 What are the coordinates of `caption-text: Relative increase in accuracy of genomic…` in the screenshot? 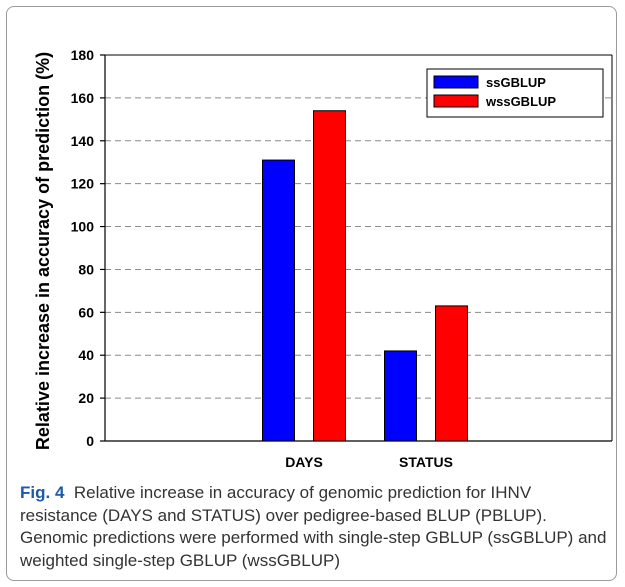 It's located at (313, 526).